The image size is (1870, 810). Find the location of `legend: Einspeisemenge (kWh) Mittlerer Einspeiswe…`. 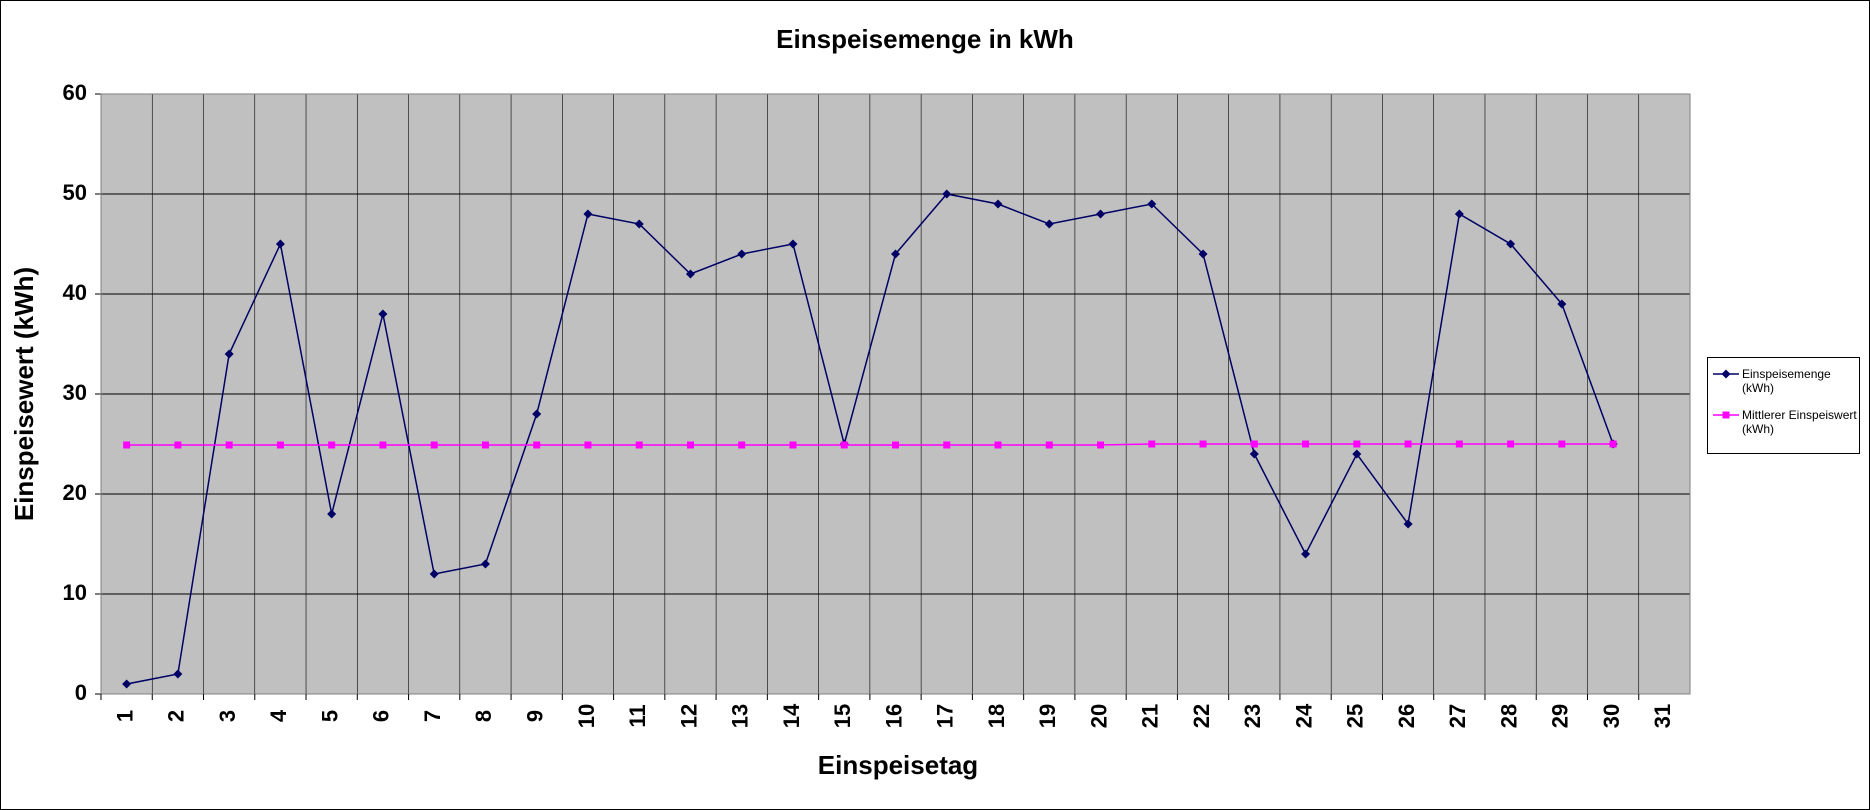

legend: Einspeisemenge (kWh) Mittlerer Einspeiswe… is located at coordinates (1783, 405).